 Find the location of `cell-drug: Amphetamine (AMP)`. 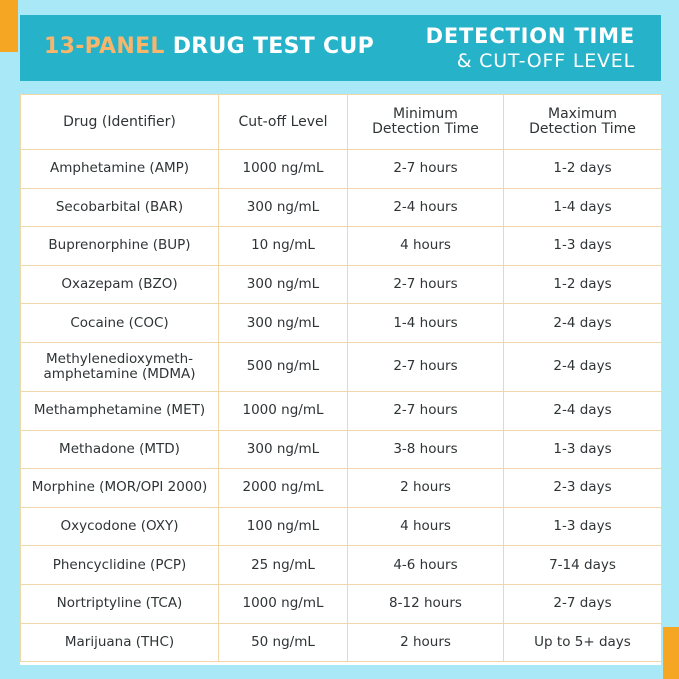

cell-drug: Amphetamine (AMP) is located at coordinates (119, 169).